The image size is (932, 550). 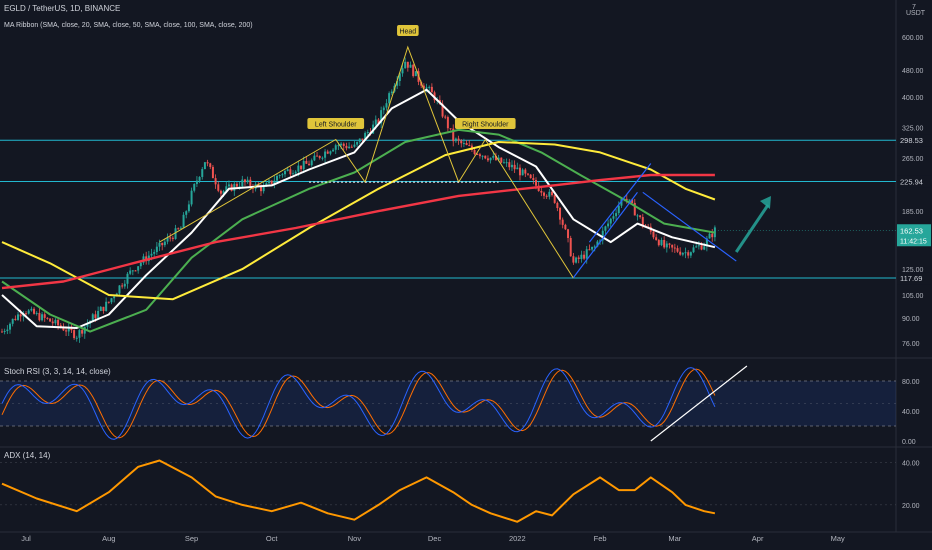 What do you see at coordinates (57, 371) in the screenshot?
I see `stoch-rsi-legend: Stoch RSI (3, 3, 14, 14, close)` at bounding box center [57, 371].